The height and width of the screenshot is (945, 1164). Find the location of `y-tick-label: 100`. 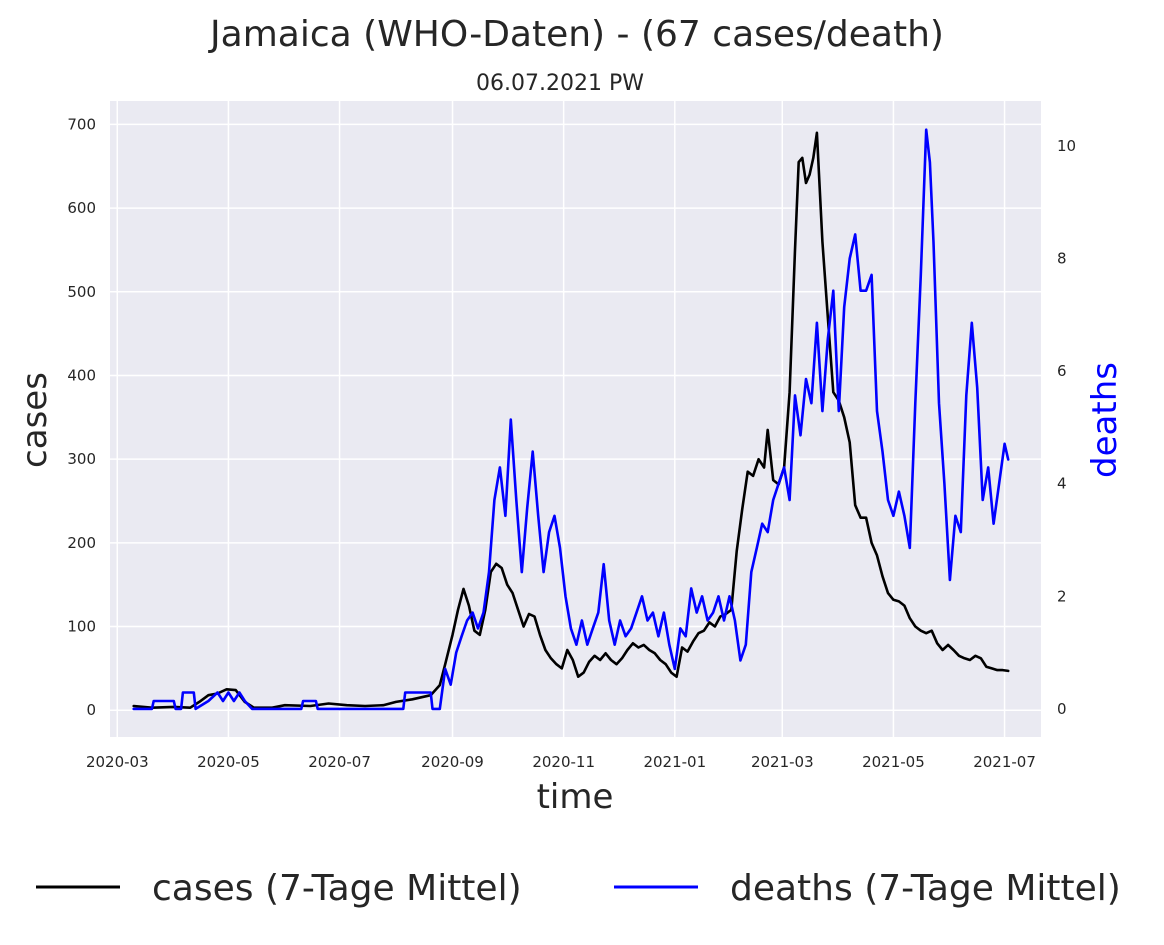

y-tick-label: 100 is located at coordinates (81, 627).